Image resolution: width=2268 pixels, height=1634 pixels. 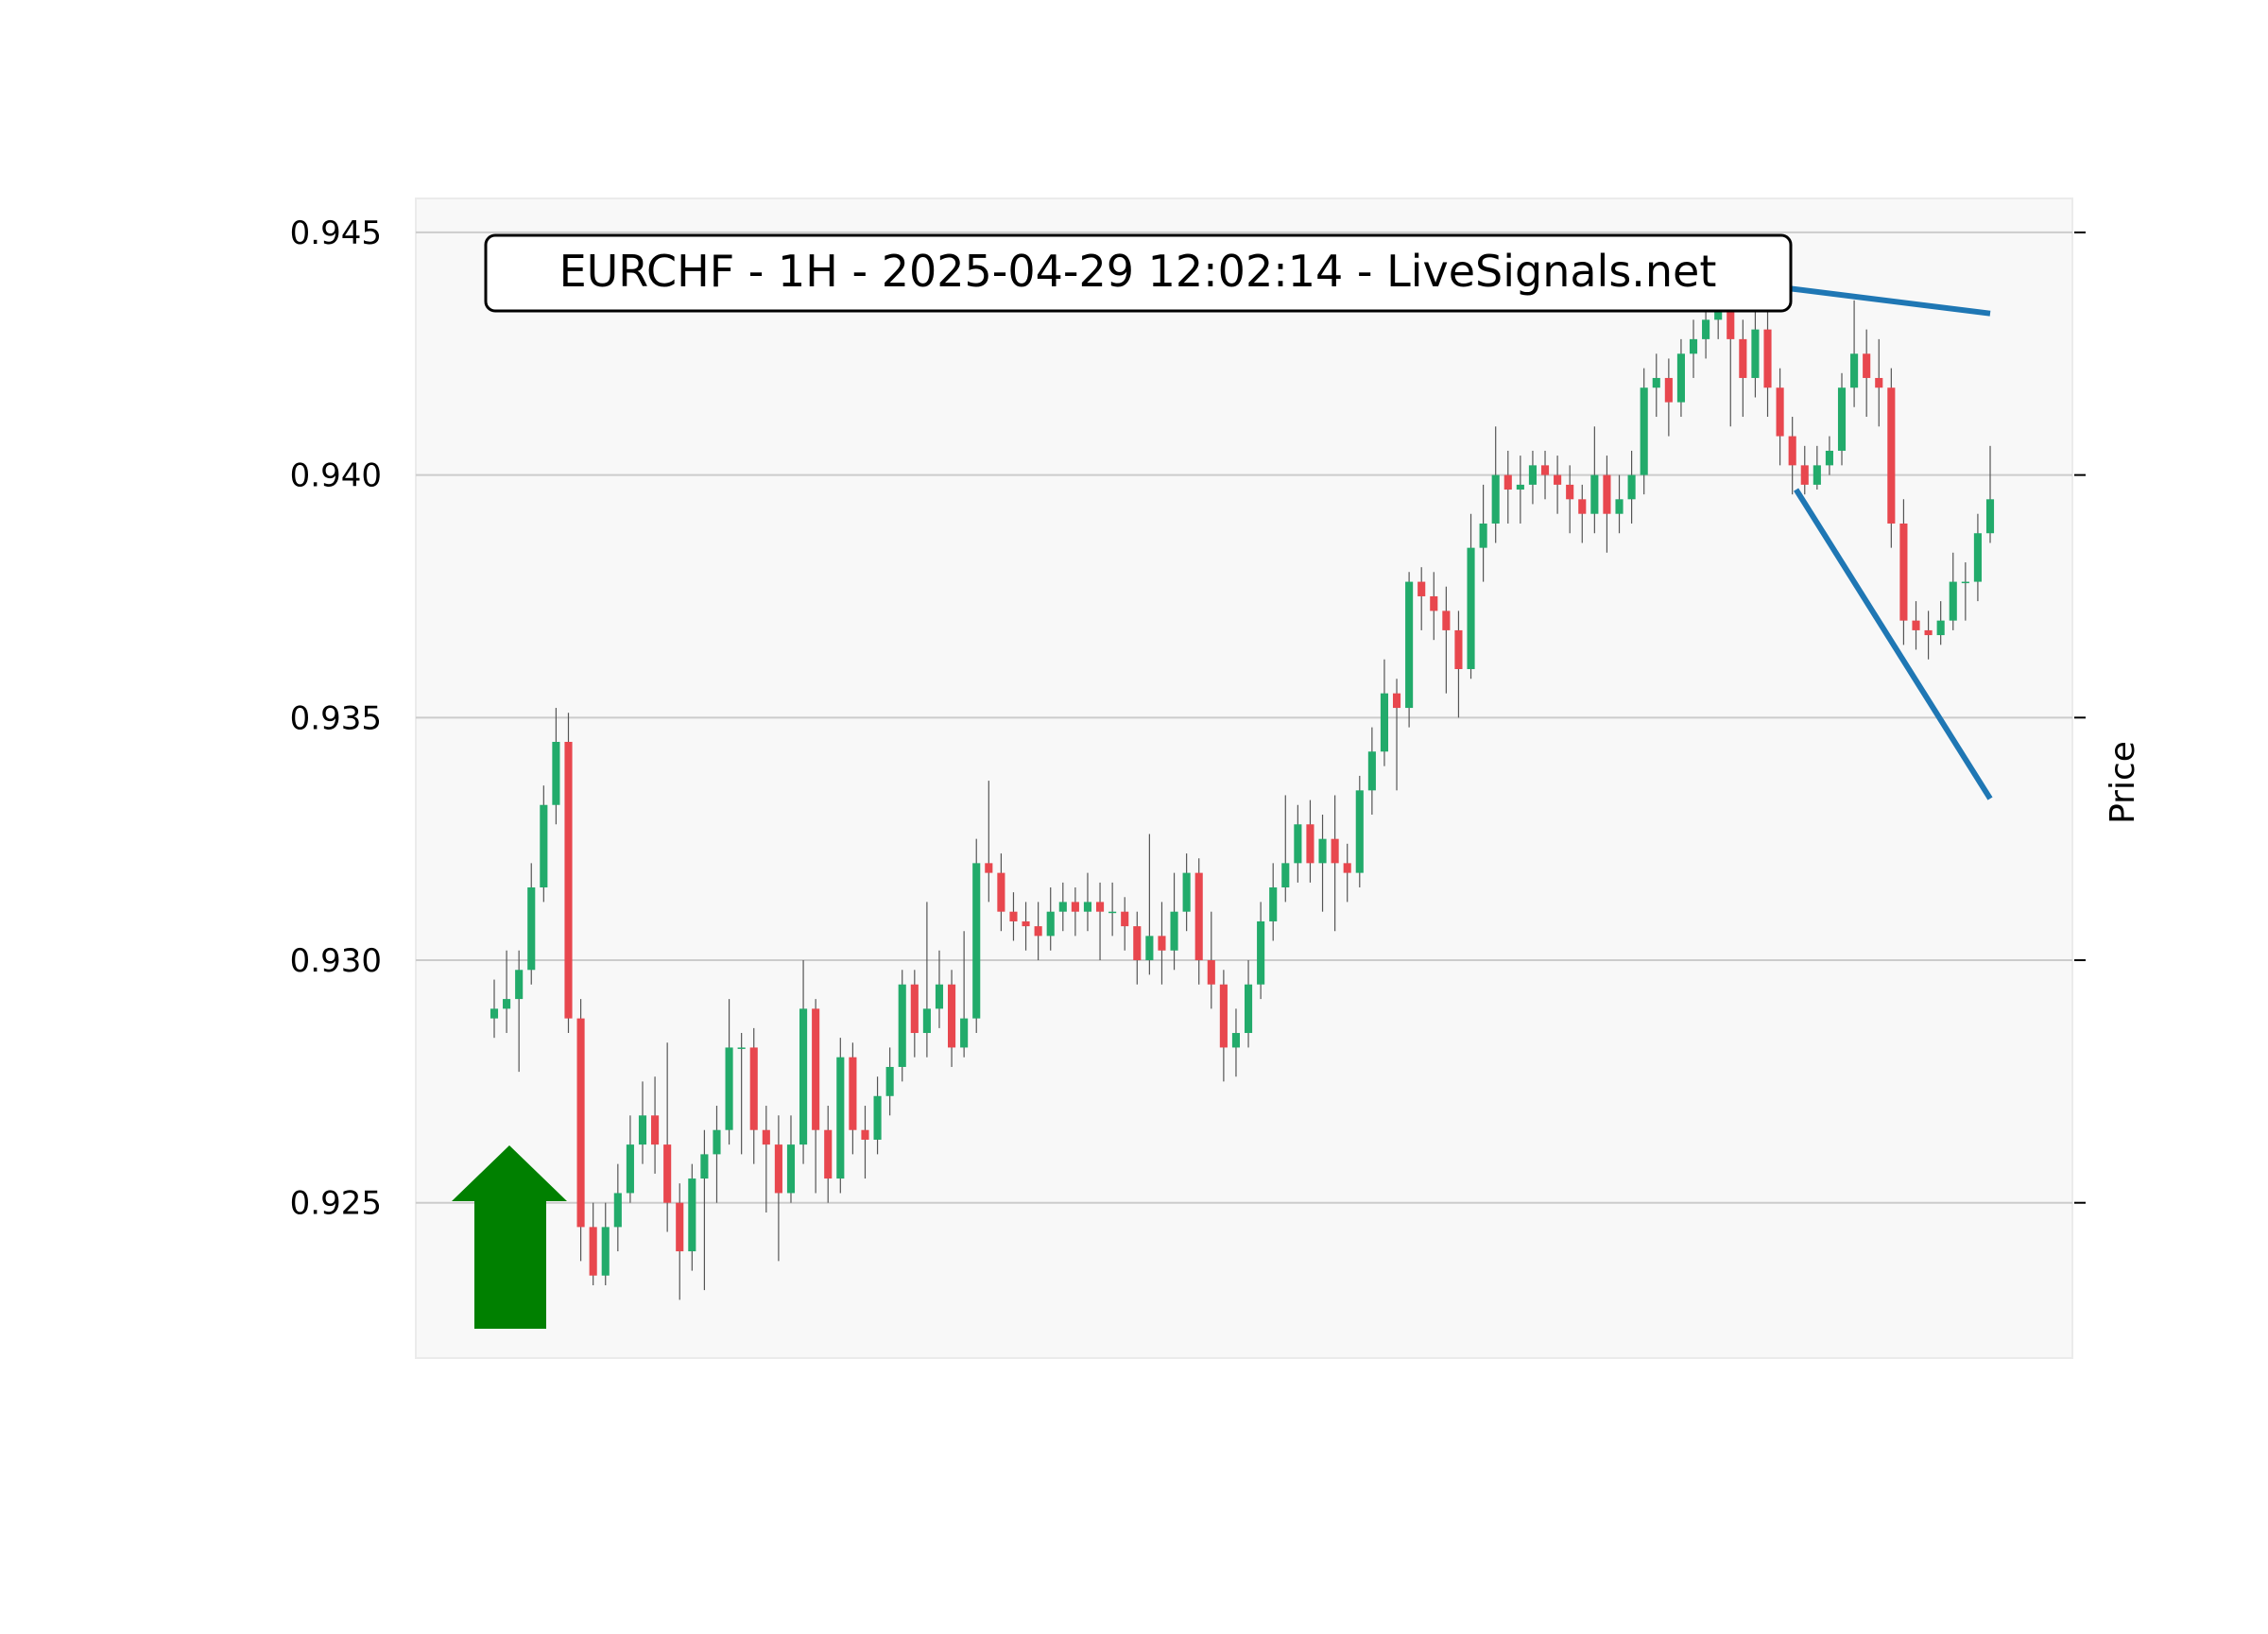 What do you see at coordinates (2123, 782) in the screenshot?
I see `y-axis-label: Price` at bounding box center [2123, 782].